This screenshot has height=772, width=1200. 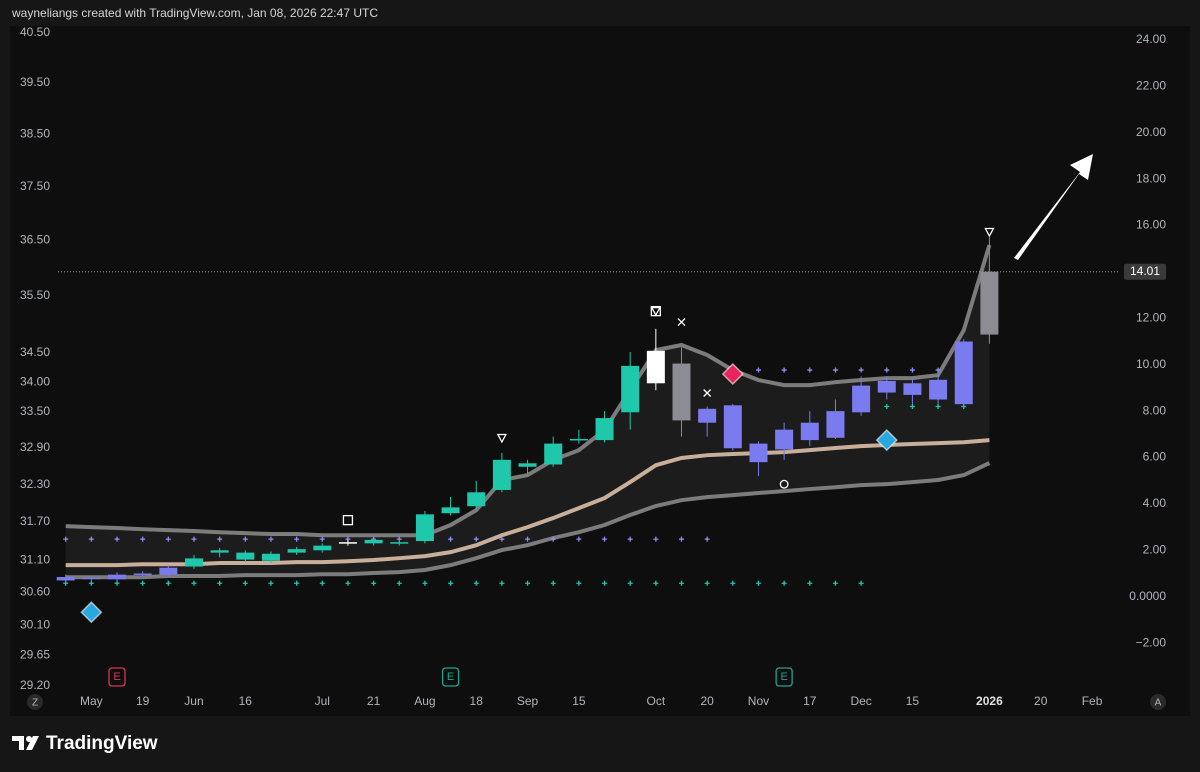 What do you see at coordinates (25, 743) in the screenshot?
I see `logo-icon` at bounding box center [25, 743].